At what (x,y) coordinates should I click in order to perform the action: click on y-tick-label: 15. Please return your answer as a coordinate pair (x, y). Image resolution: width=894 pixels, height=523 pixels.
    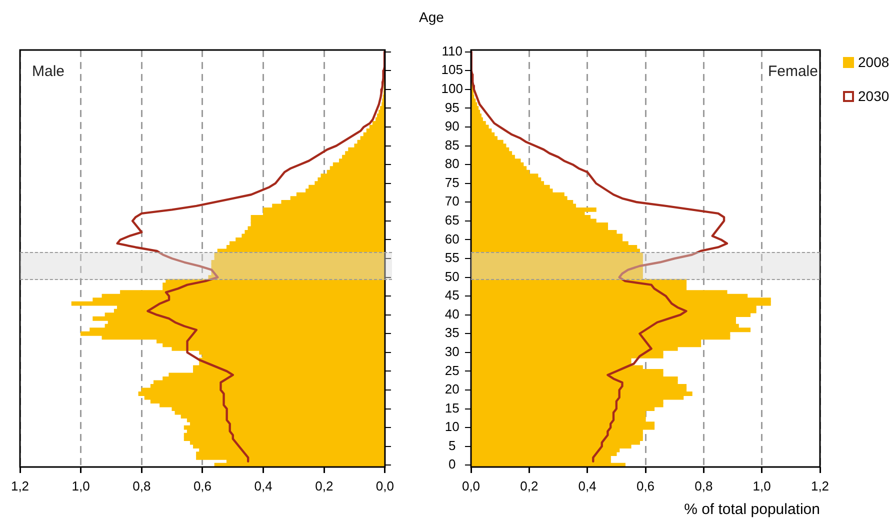
    Looking at the image, I should click on (452, 408).